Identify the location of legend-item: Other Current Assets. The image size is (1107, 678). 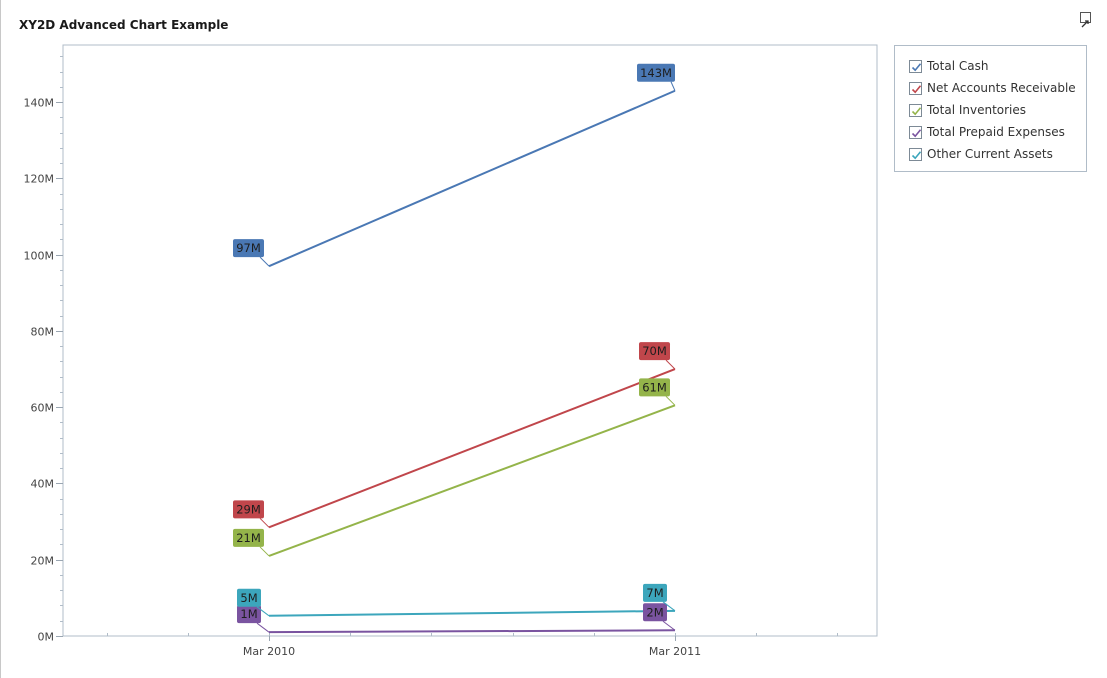
(990, 154).